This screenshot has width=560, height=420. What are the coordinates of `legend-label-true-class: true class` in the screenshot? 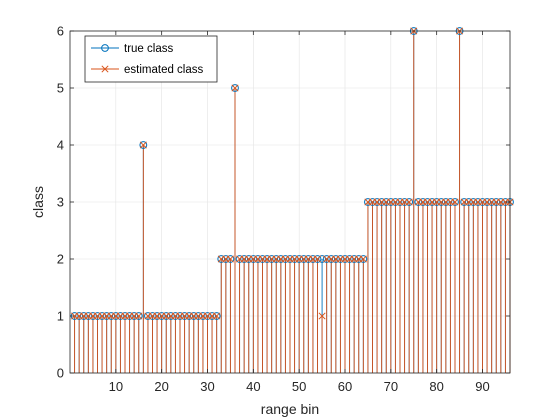 It's located at (148, 49).